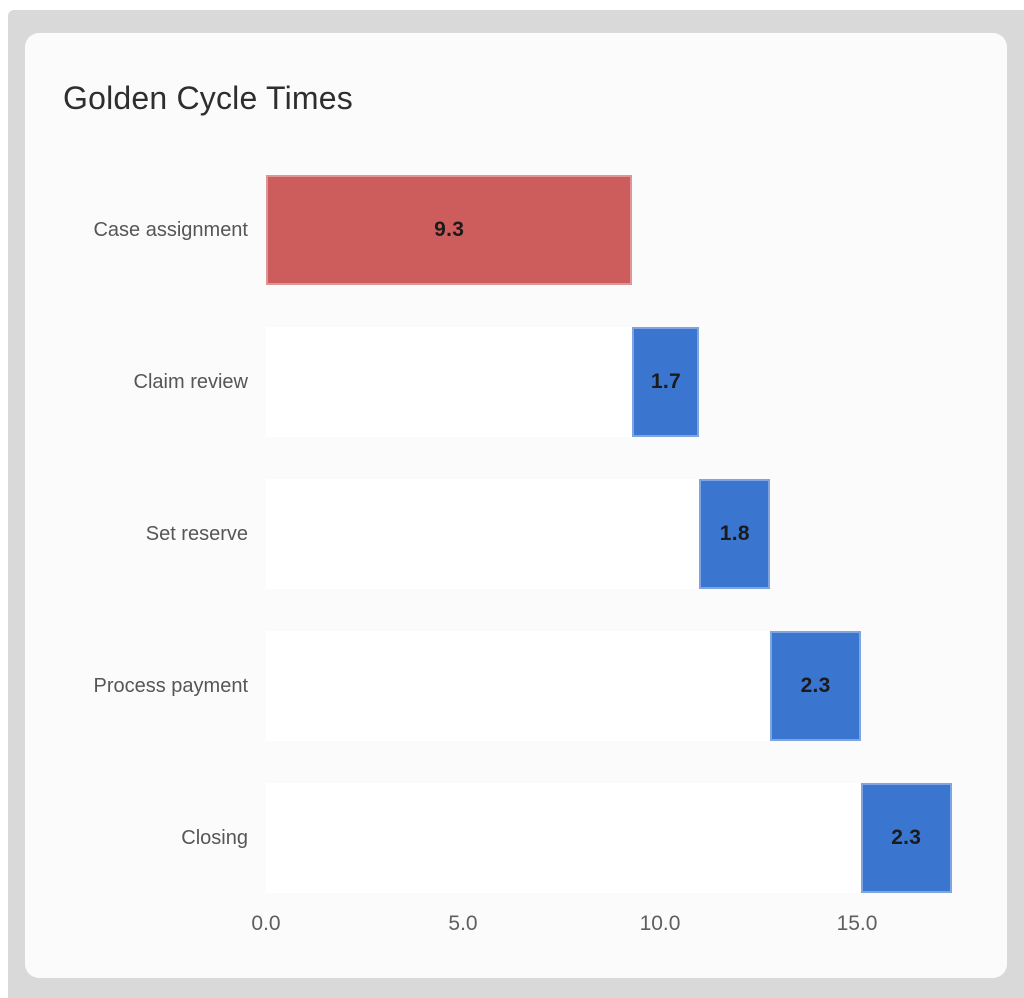 The width and height of the screenshot is (1024, 998). I want to click on bar-value-label: 9.3, so click(449, 229).